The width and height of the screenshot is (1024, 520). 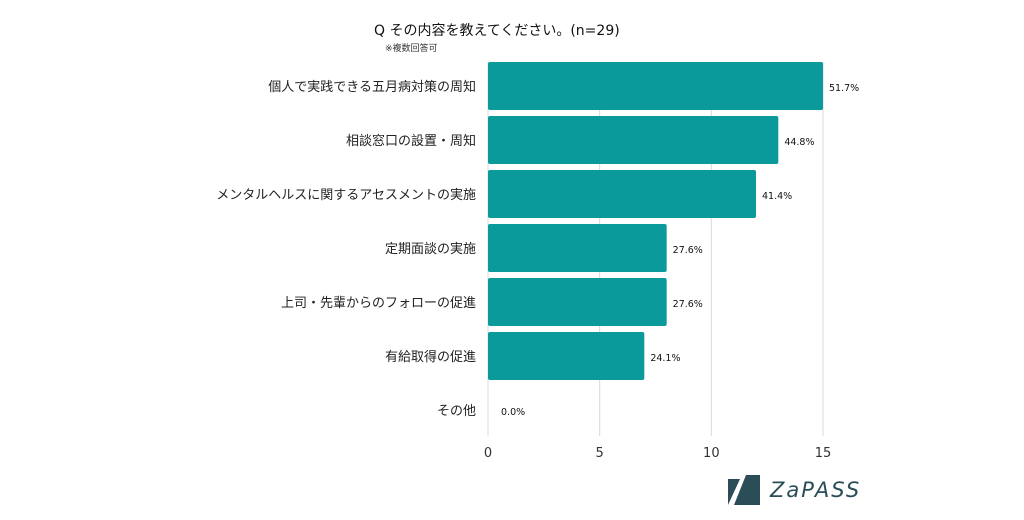 I want to click on zapass-logo: ZaPASS, so click(x=793, y=490).